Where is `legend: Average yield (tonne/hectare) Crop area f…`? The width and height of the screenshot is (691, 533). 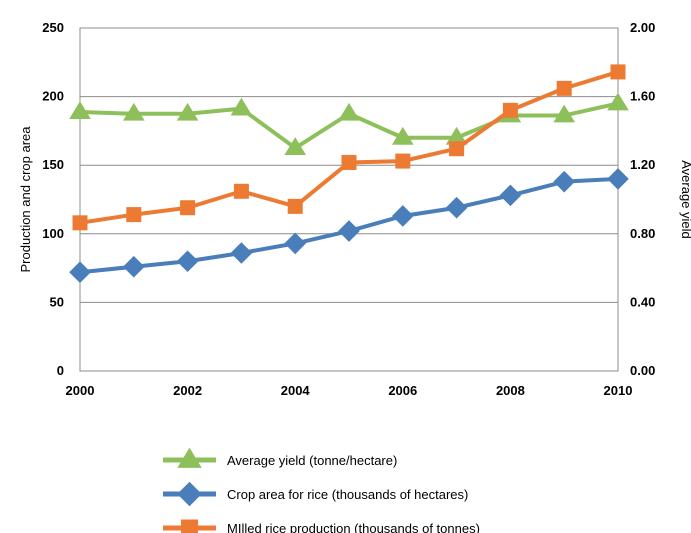
legend: Average yield (tonne/hectare) Crop area f… is located at coordinates (321, 490).